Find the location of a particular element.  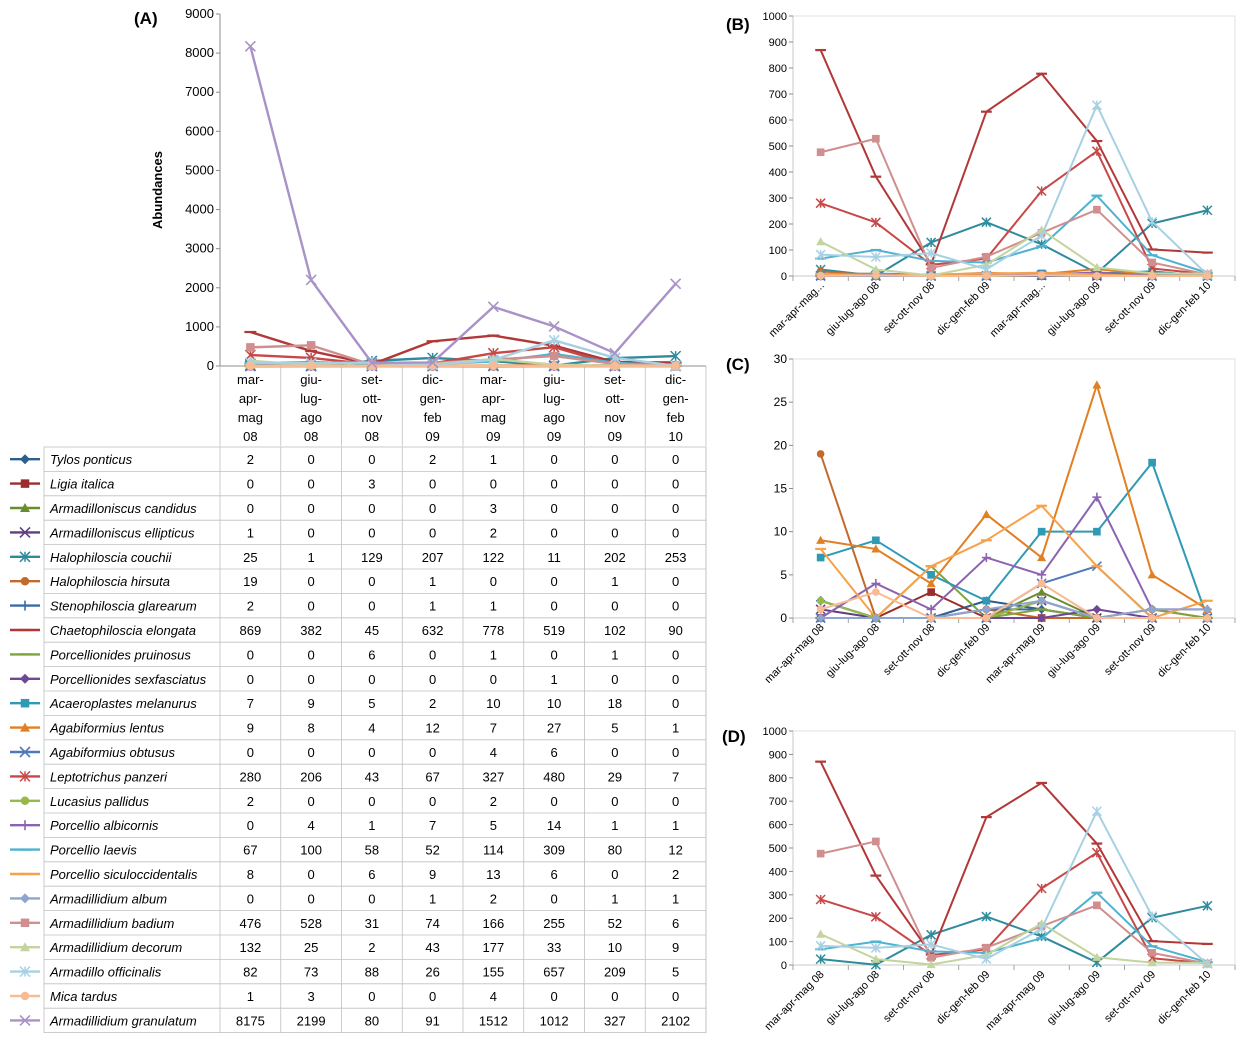

table-cell-value: 19 is located at coordinates (250, 581).